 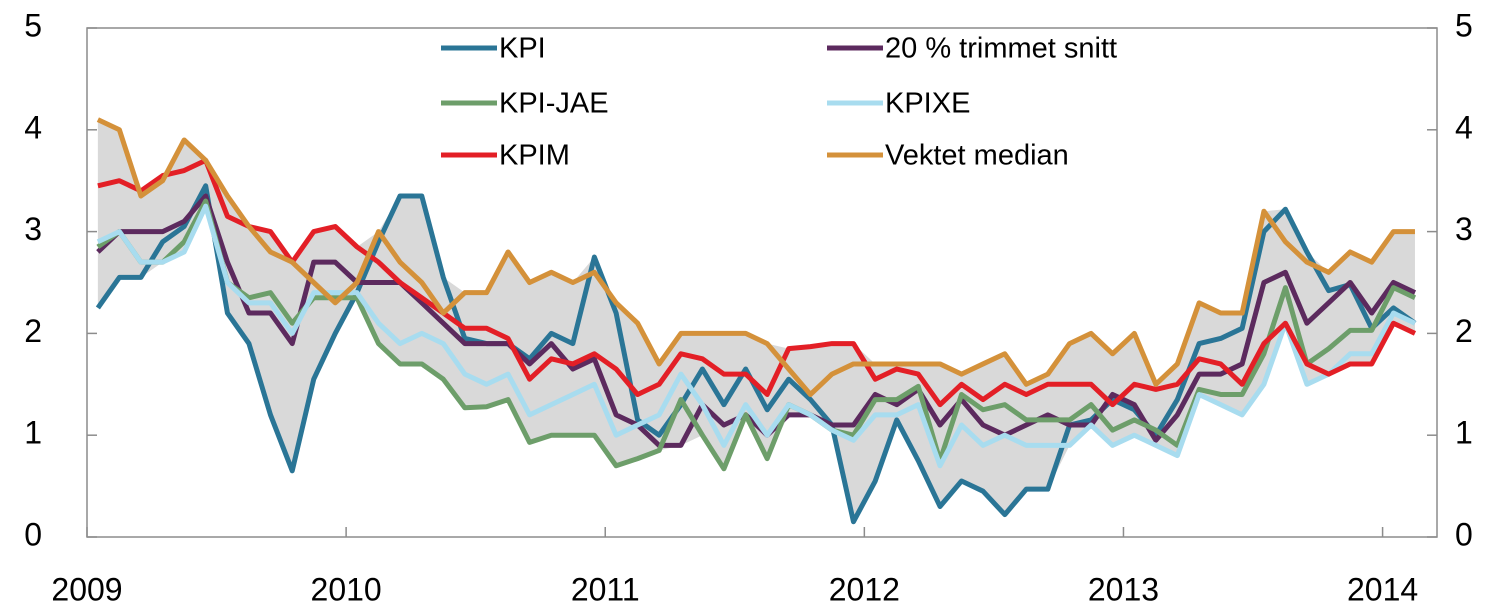 I want to click on y-tick-label: 3, so click(x=33, y=229).